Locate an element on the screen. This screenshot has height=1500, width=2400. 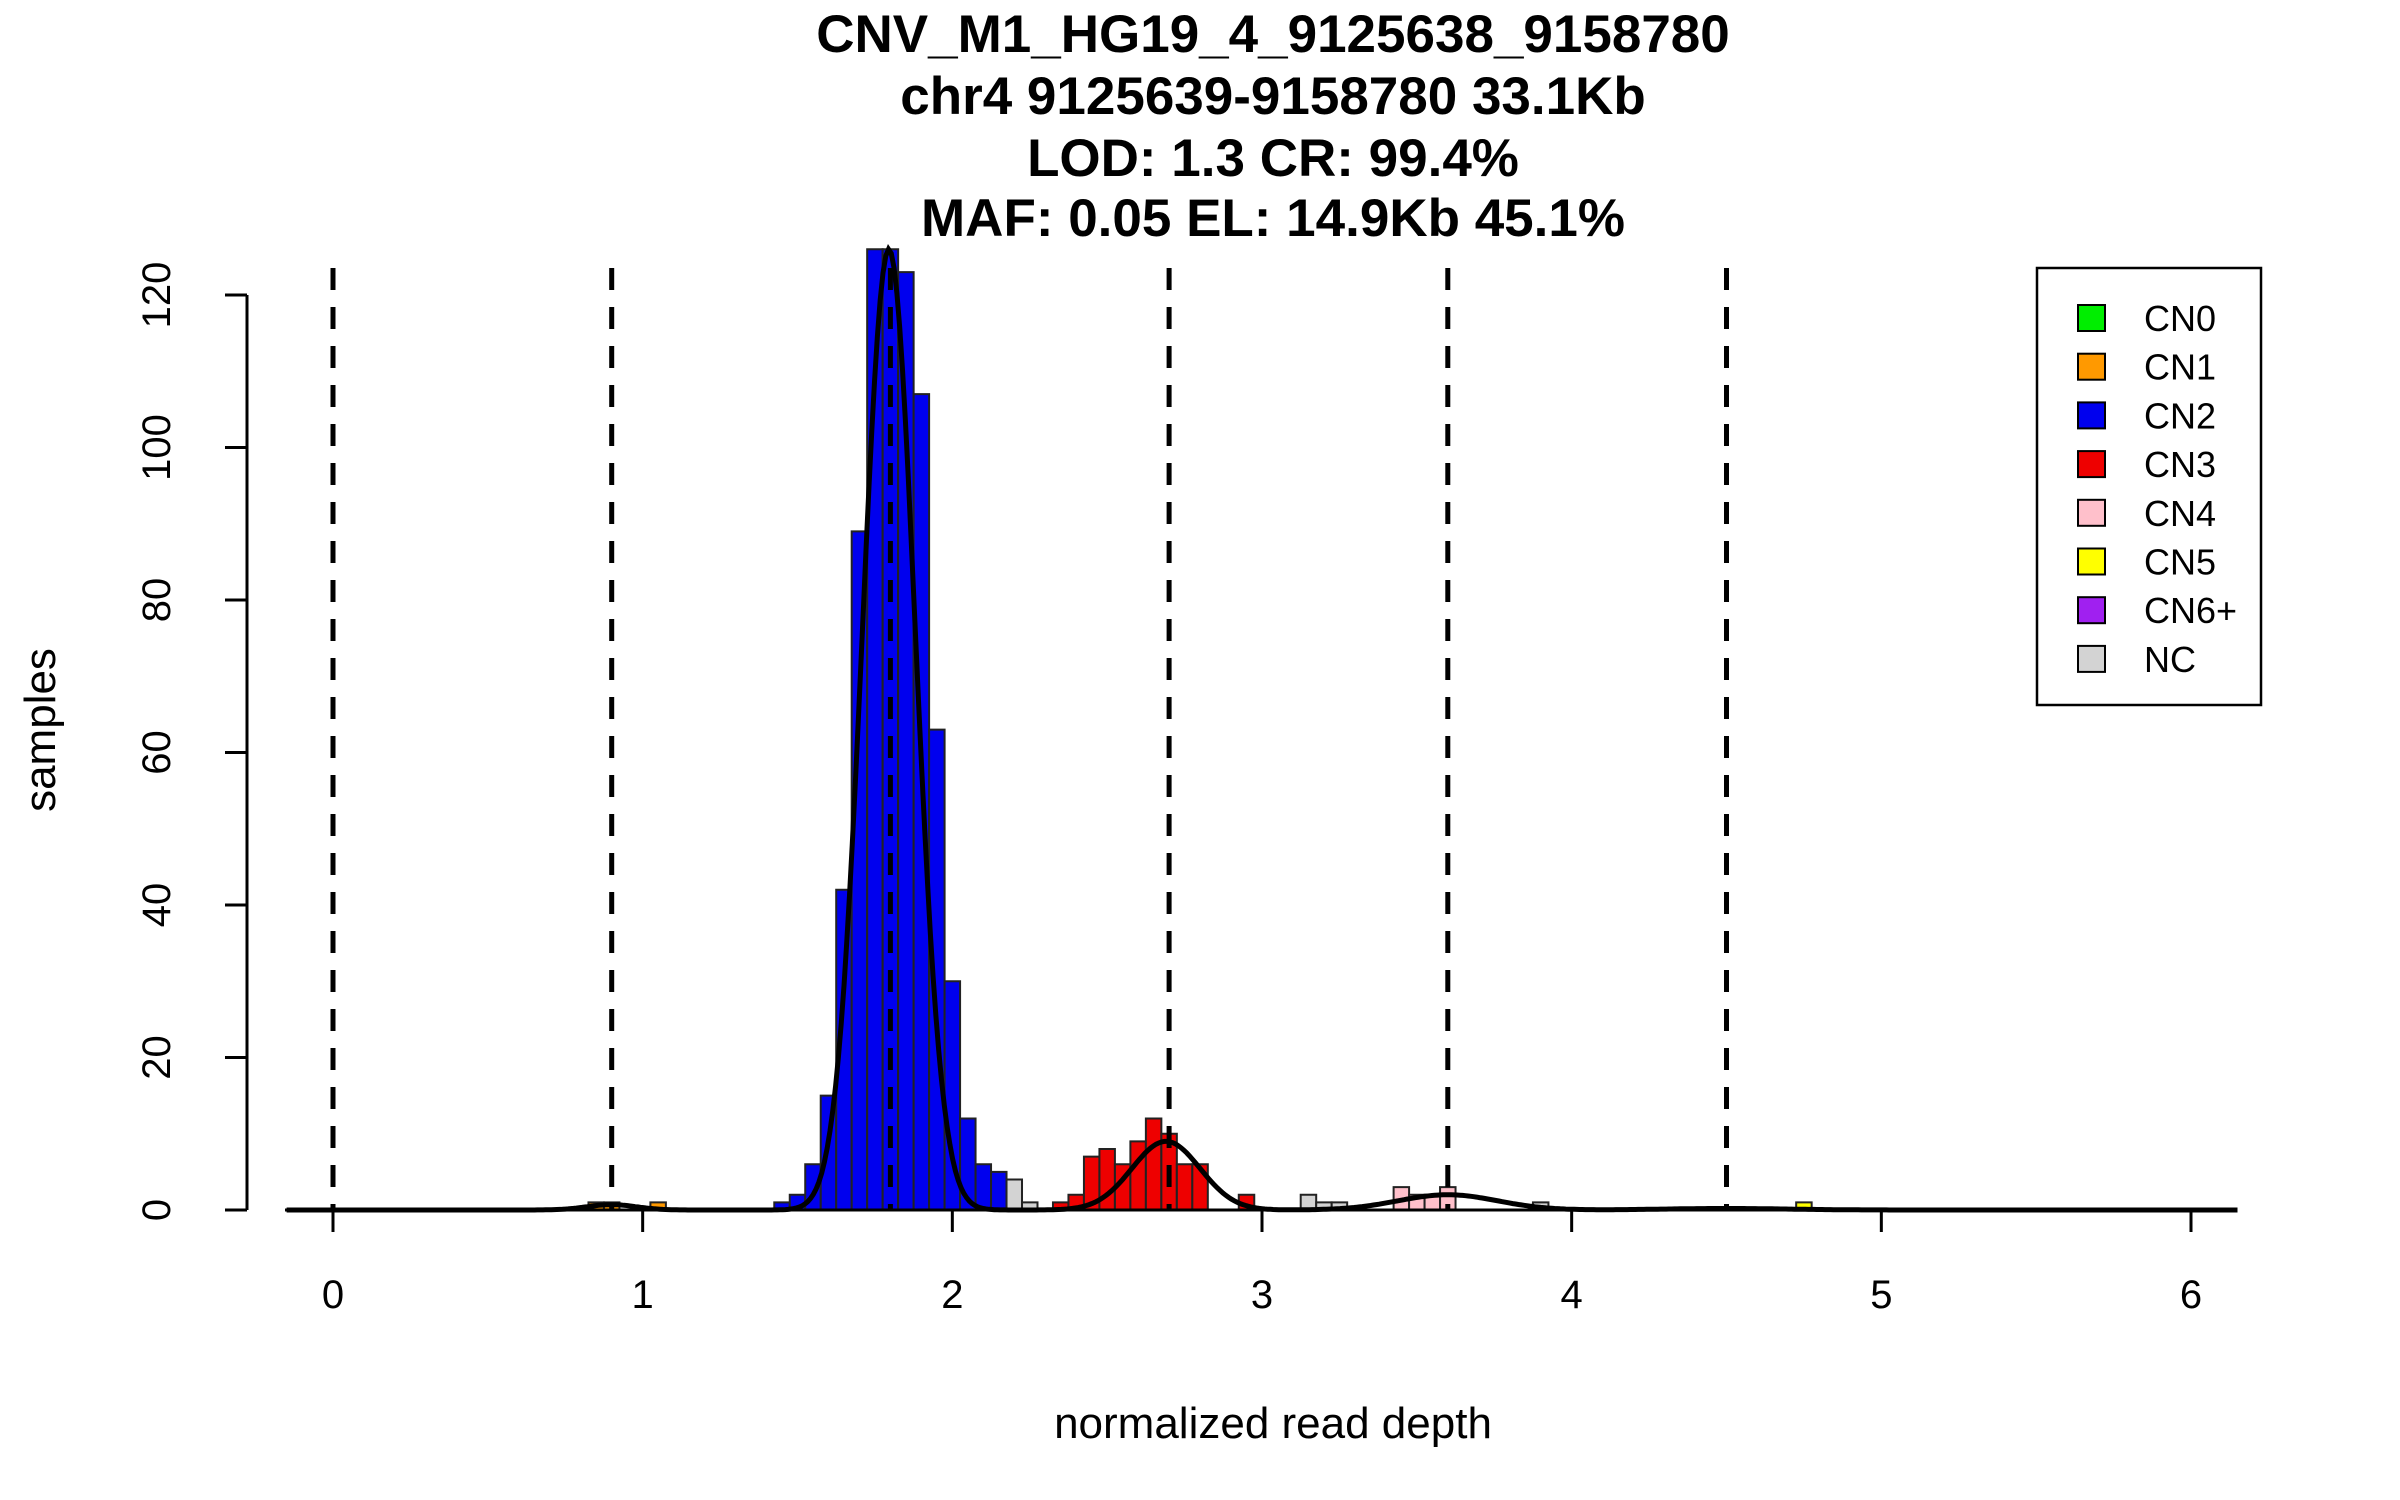
legend-swatch-cn2 is located at coordinates (2091, 415).